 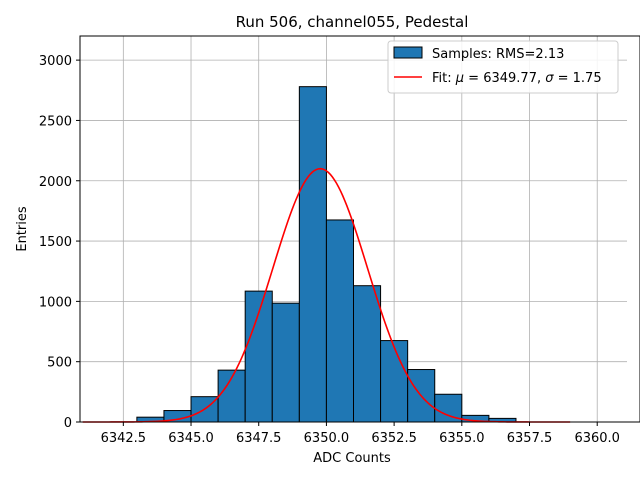 I want to click on x-tick-label: 6342.5, so click(x=124, y=438).